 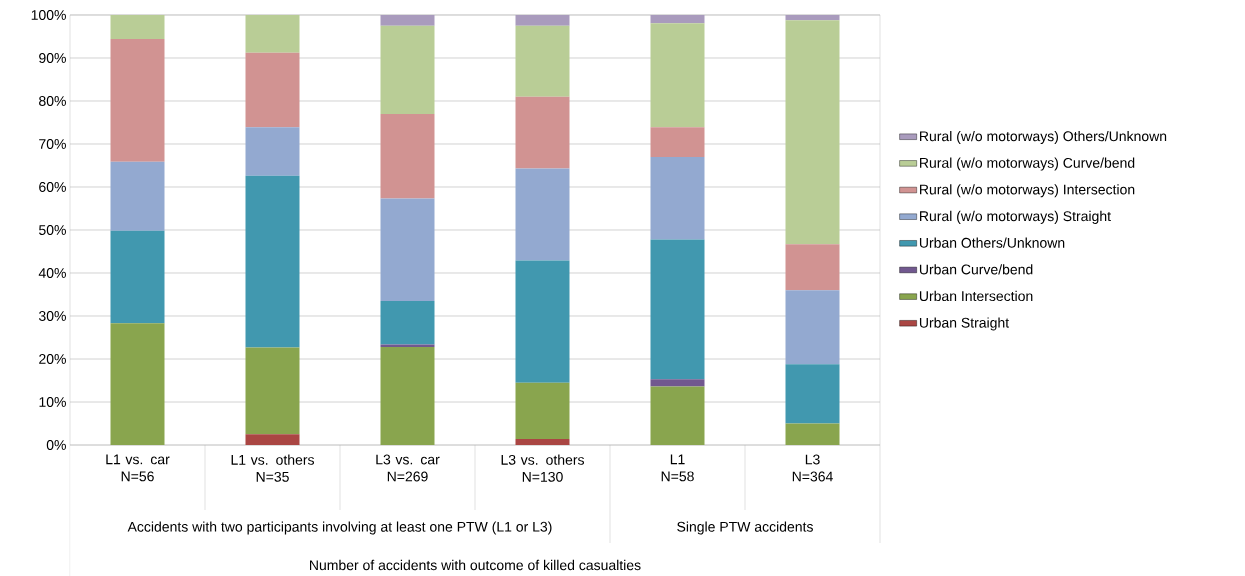 I want to click on x-tick-label: L1 vs. others N=35, so click(x=272, y=468).